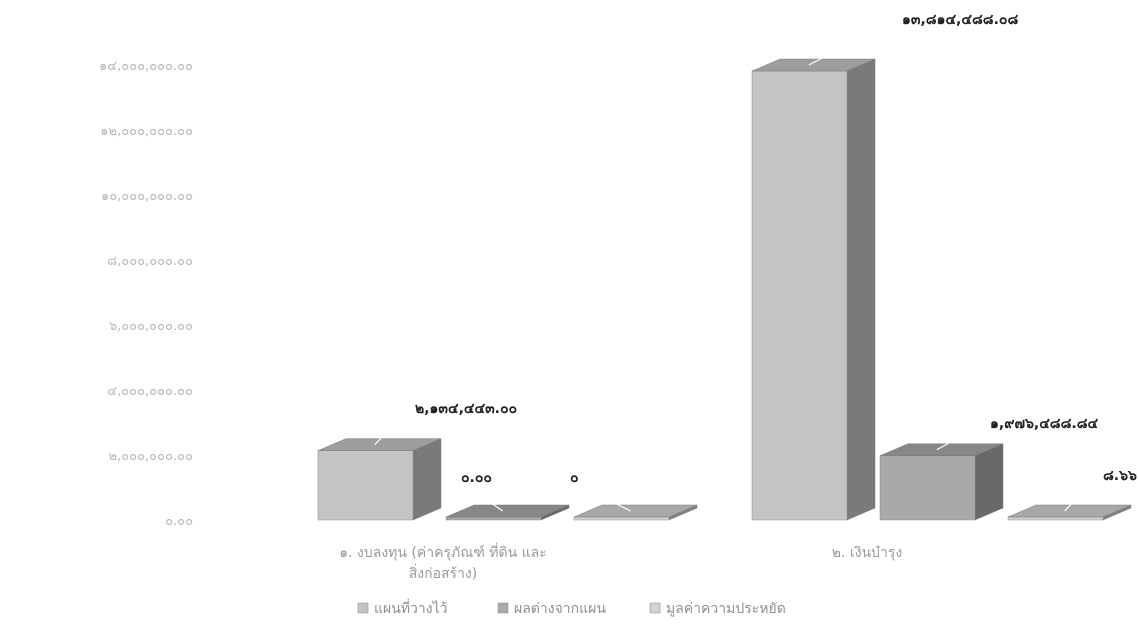 This screenshot has width=1138, height=632. Describe the element at coordinates (151, 456) in the screenshot. I see `y-tick-label: ๒,๐๐๐,๐๐๐.๐๐` at that location.